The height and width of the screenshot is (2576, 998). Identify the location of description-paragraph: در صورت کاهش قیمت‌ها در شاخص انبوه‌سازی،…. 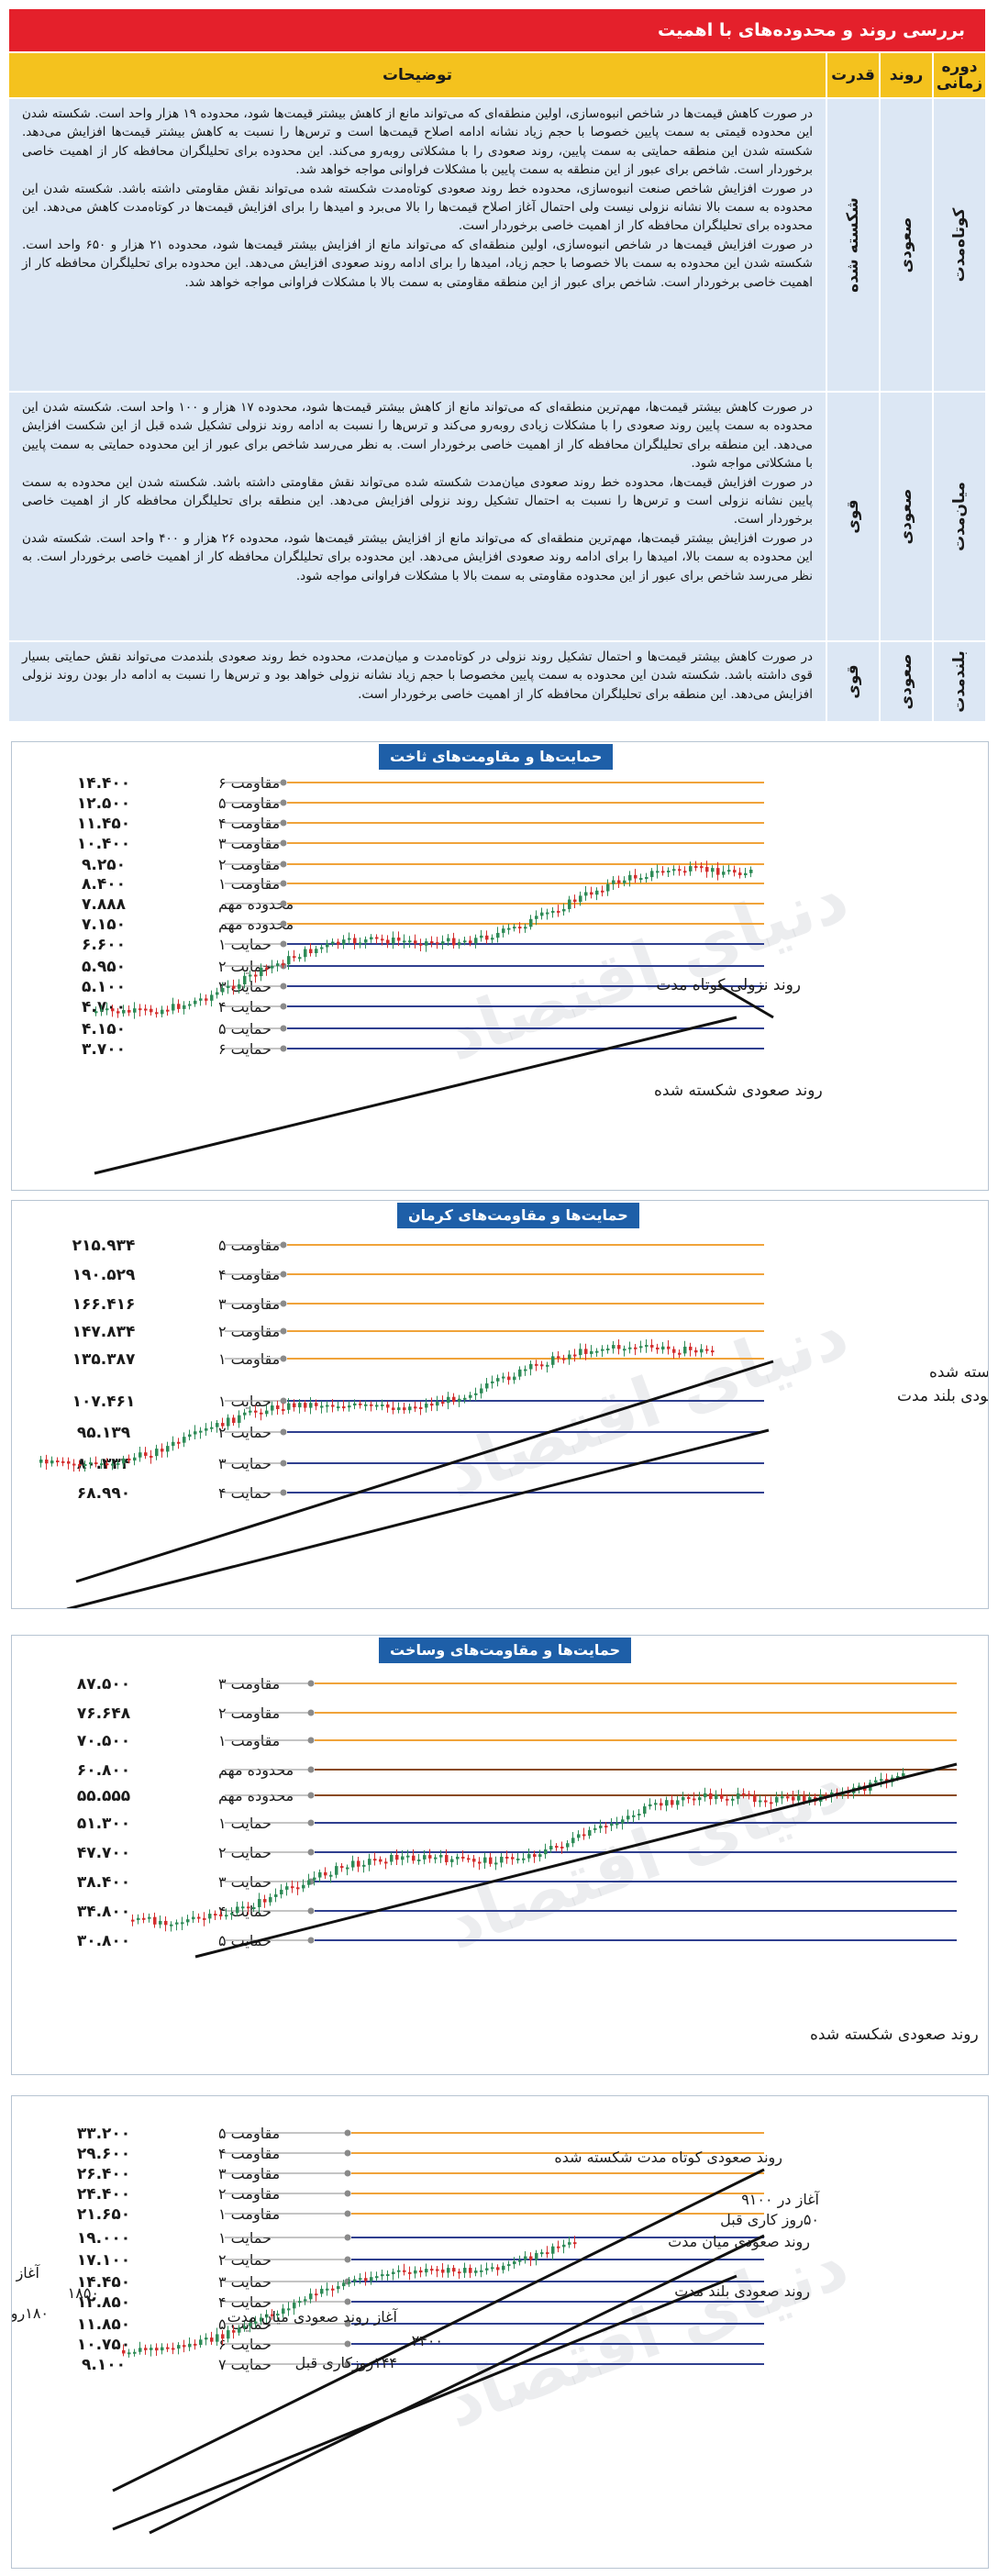
(418, 142).